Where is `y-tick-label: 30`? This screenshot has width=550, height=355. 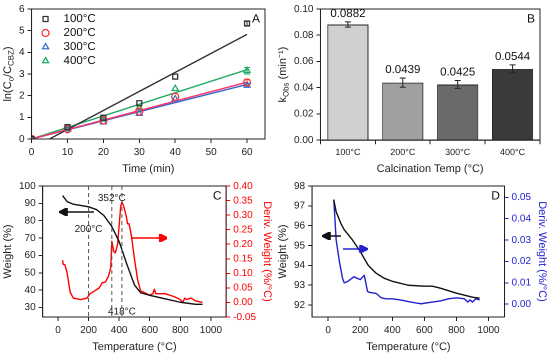 y-tick-label: 30 is located at coordinates (30, 308).